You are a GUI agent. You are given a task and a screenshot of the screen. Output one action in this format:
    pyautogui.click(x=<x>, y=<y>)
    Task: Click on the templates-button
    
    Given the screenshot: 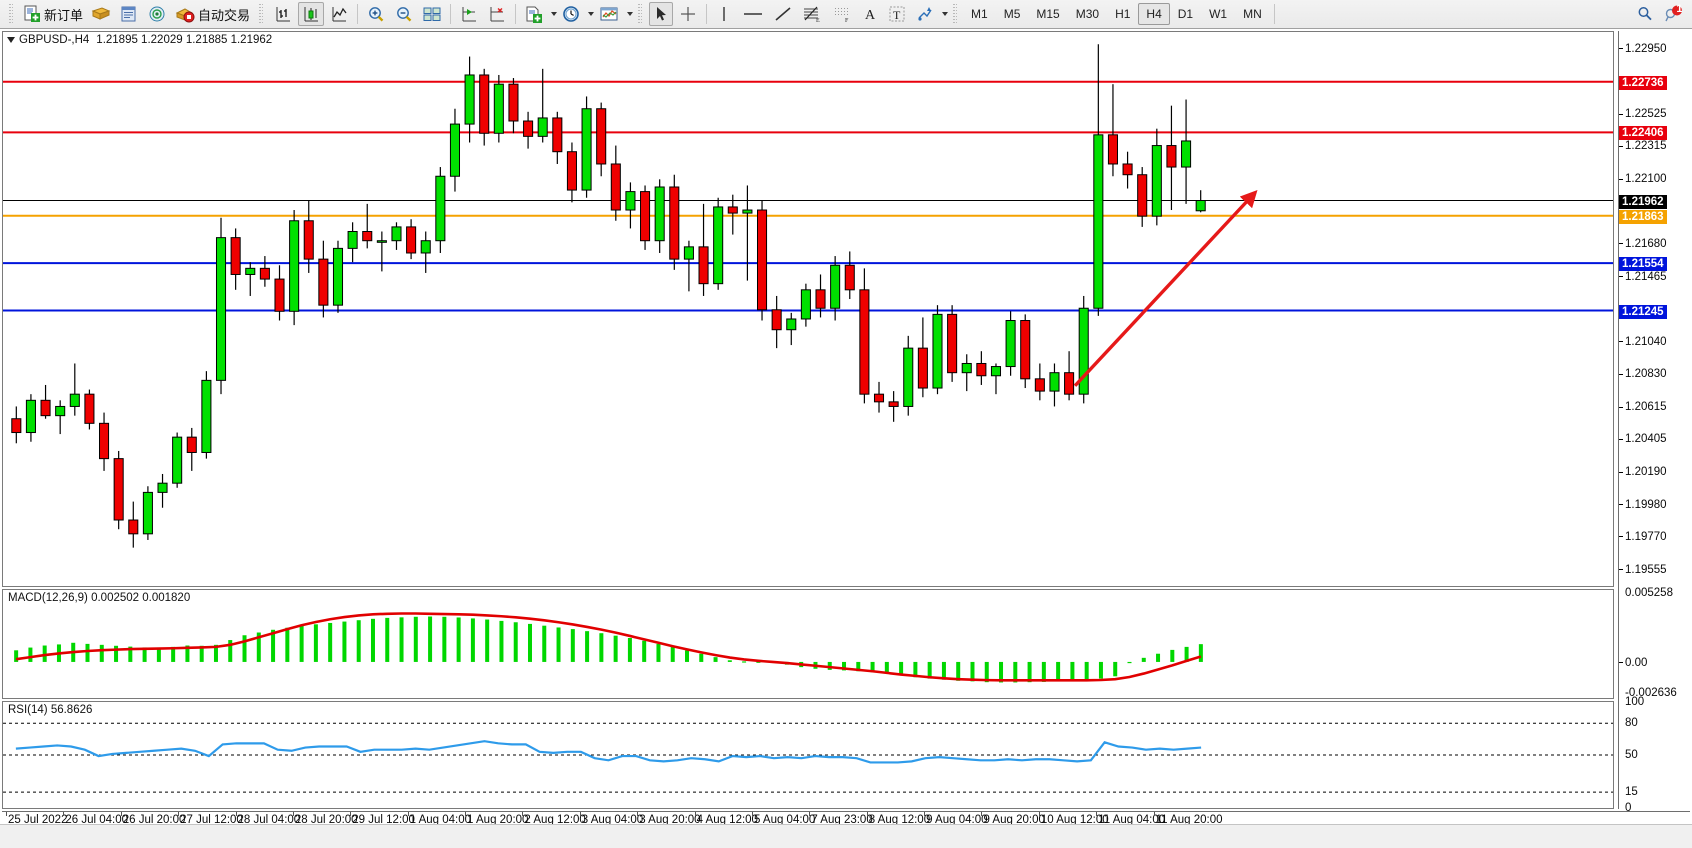 What is the action you would take?
    pyautogui.click(x=534, y=14)
    